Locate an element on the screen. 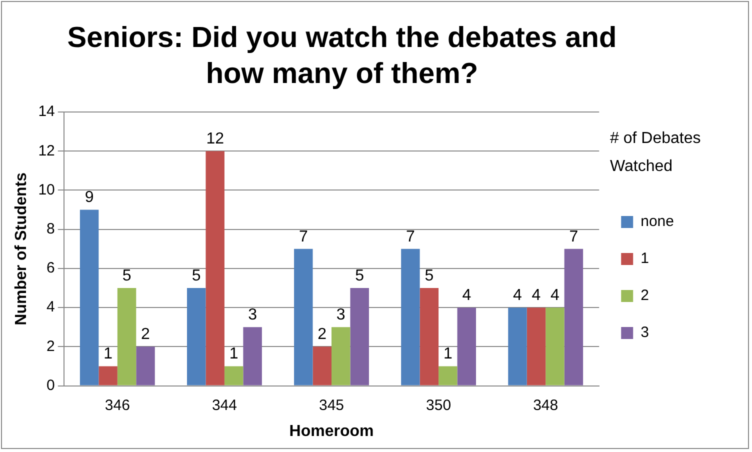 This screenshot has width=752, height=452. y-tick-label: 2 is located at coordinates (50, 346).